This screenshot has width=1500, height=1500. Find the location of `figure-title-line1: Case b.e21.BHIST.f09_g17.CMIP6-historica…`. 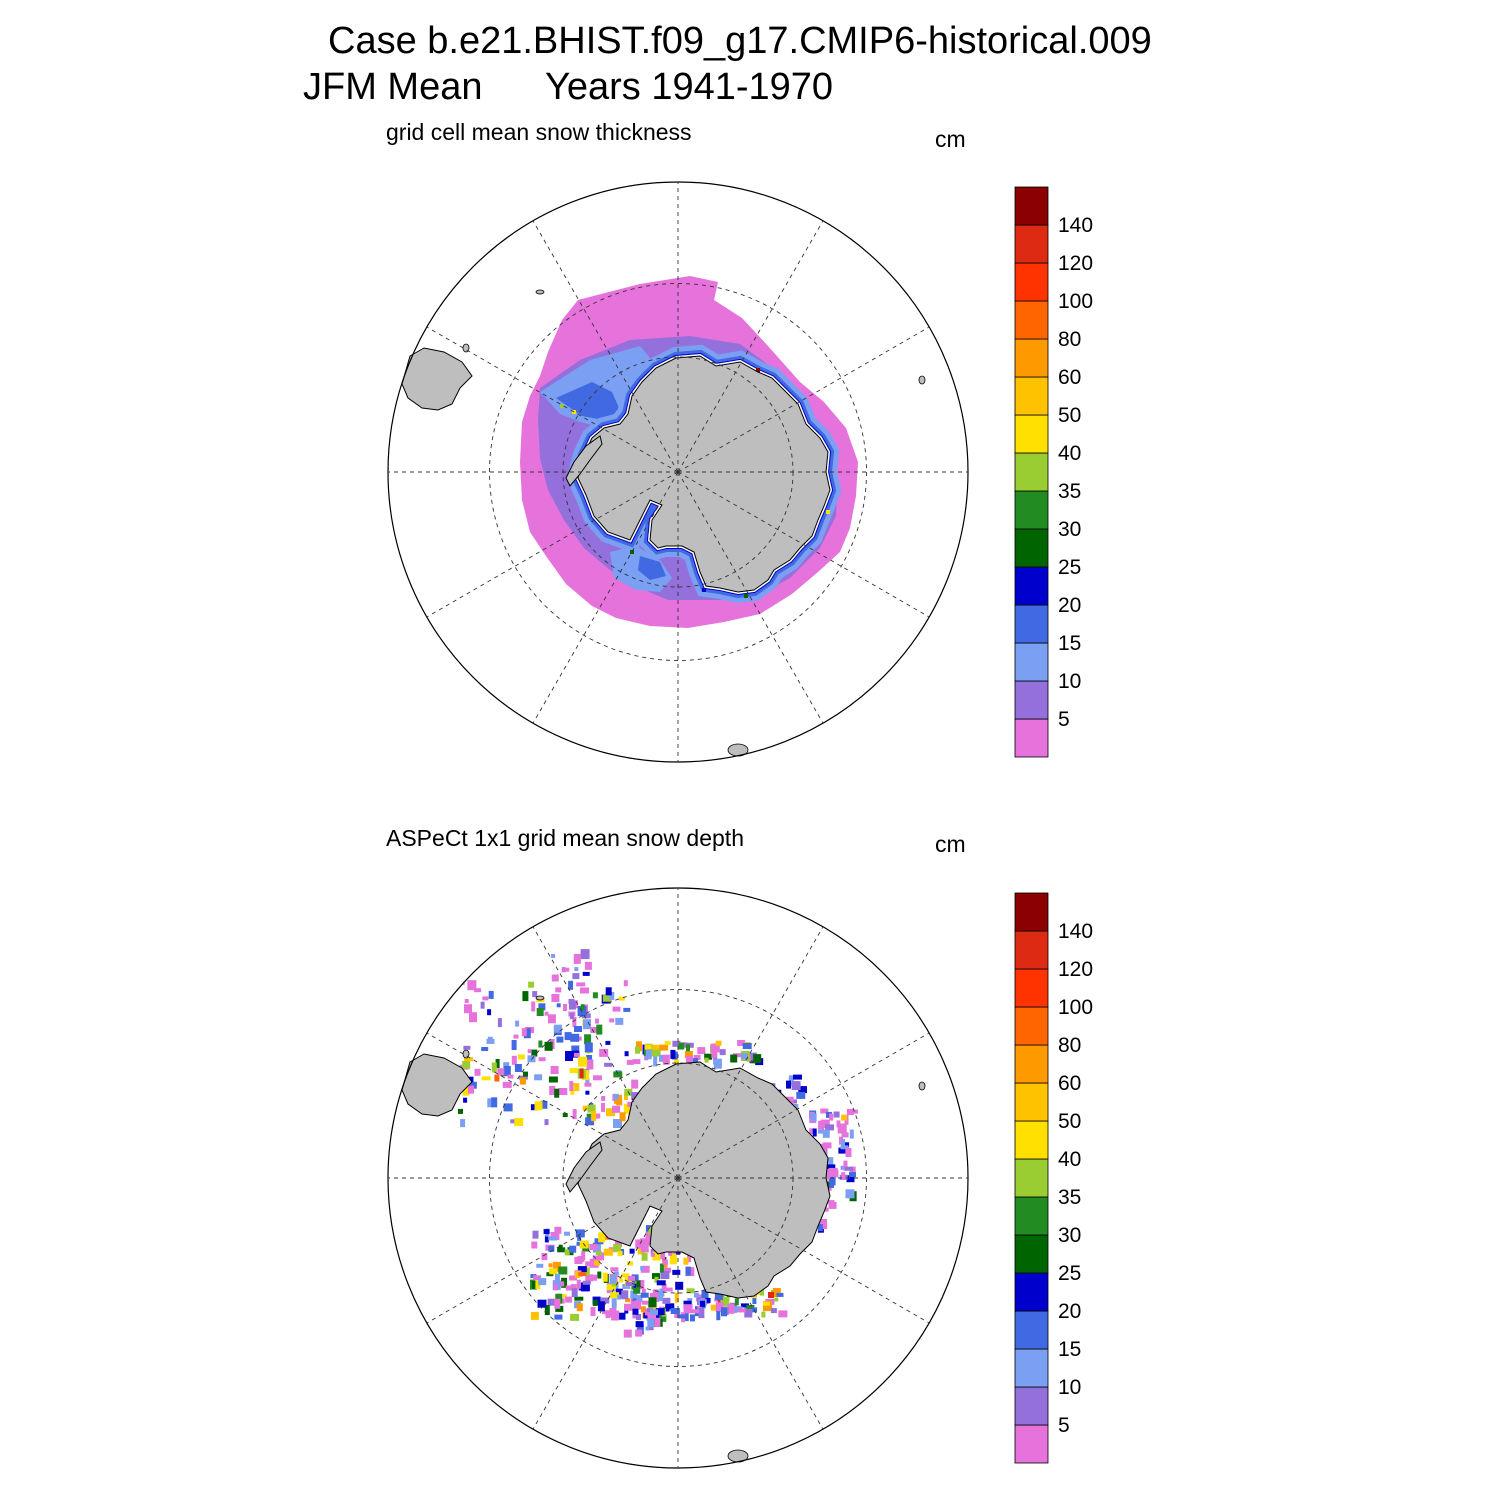

figure-title-line1: Case b.e21.BHIST.f09_g17.CMIP6-historica… is located at coordinates (740, 41).